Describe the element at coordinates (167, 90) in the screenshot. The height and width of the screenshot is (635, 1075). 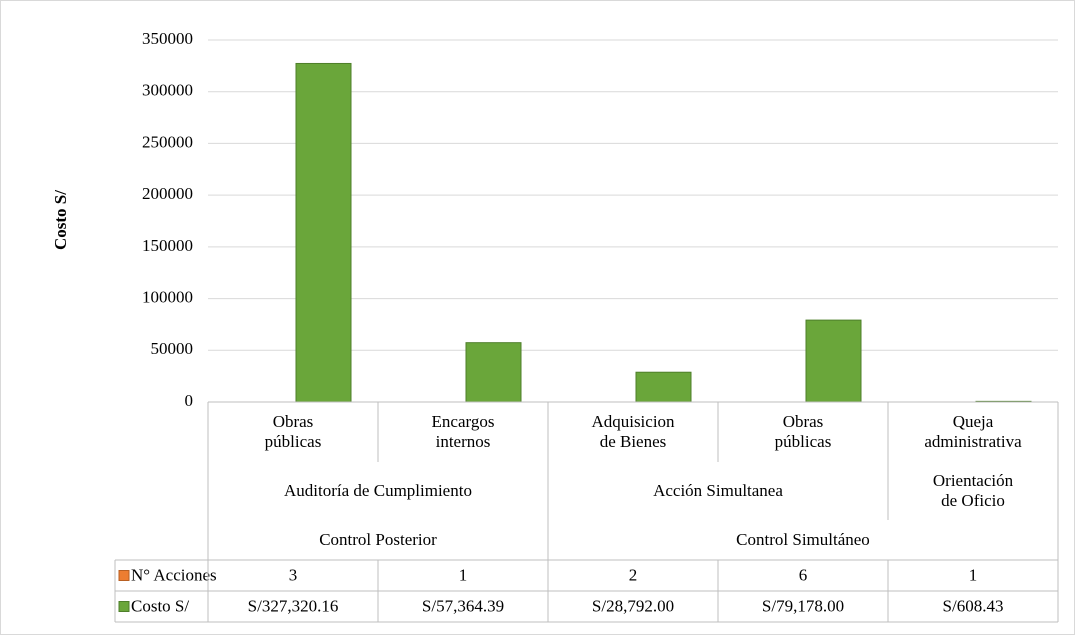
I see `y-tick-label: 300000` at that location.